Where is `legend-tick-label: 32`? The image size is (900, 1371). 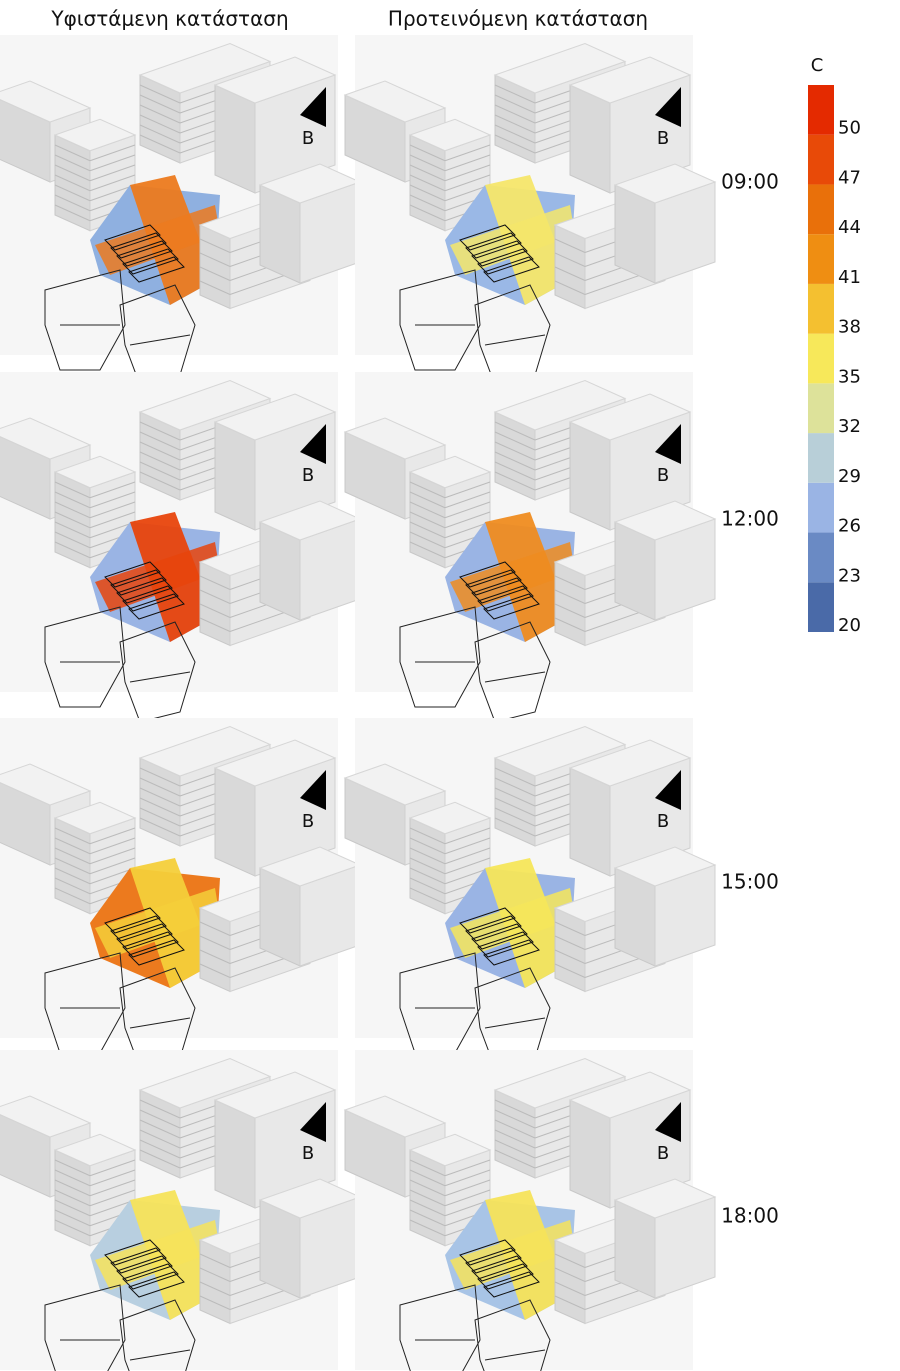 legend-tick-label: 32 is located at coordinates (849, 426).